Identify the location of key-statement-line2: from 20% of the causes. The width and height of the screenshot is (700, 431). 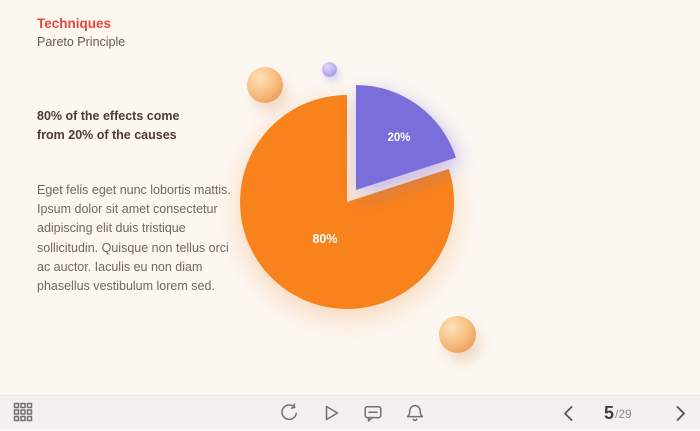
(107, 135).